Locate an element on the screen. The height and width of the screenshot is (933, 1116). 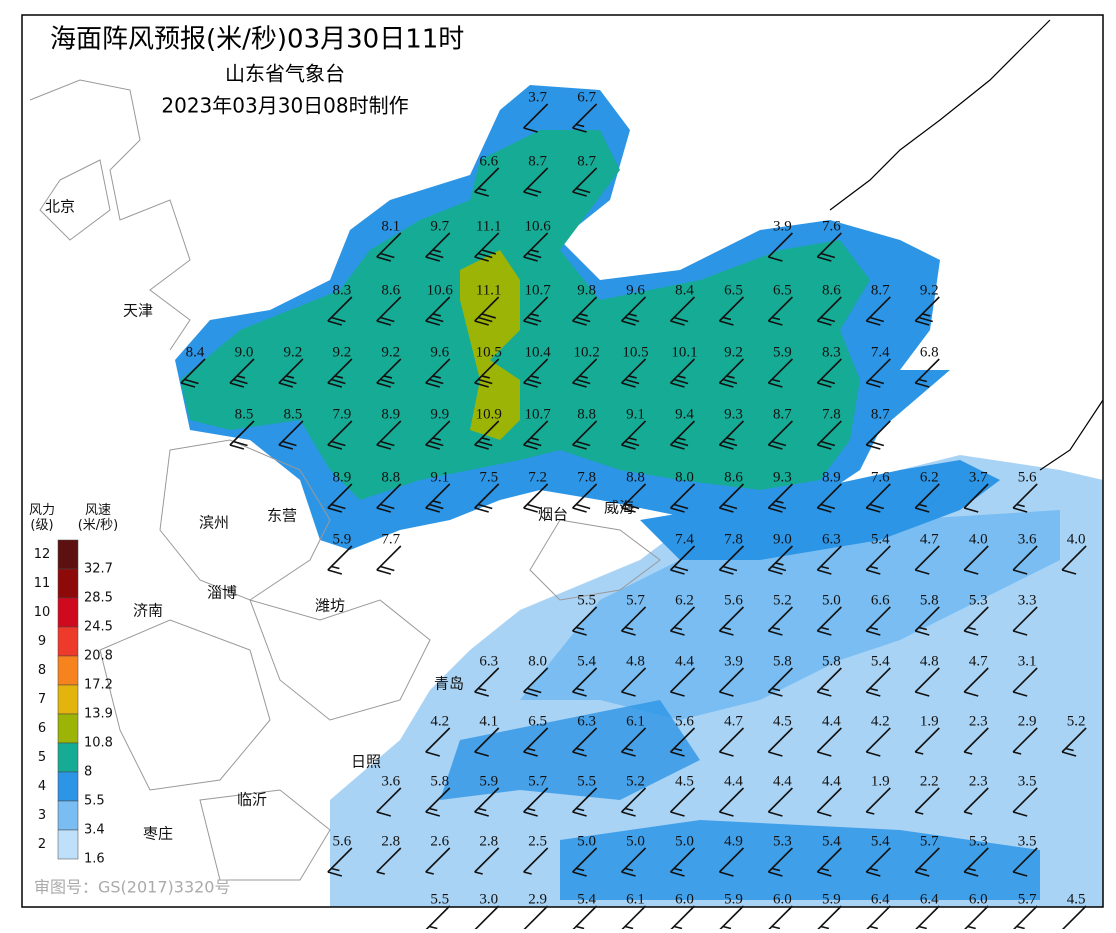
wind-value: 2.5 is located at coordinates (537, 841).